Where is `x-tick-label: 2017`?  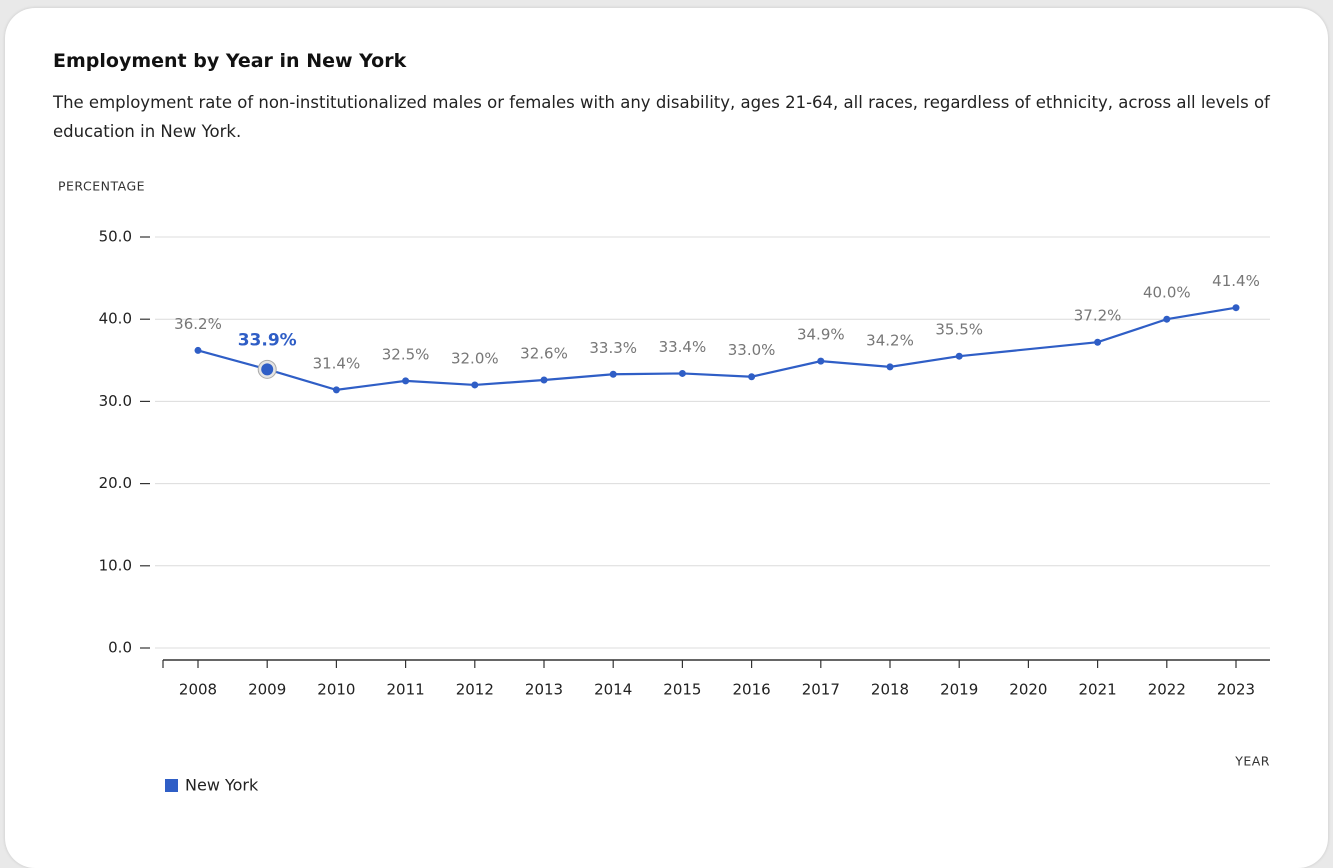 x-tick-label: 2017 is located at coordinates (821, 690).